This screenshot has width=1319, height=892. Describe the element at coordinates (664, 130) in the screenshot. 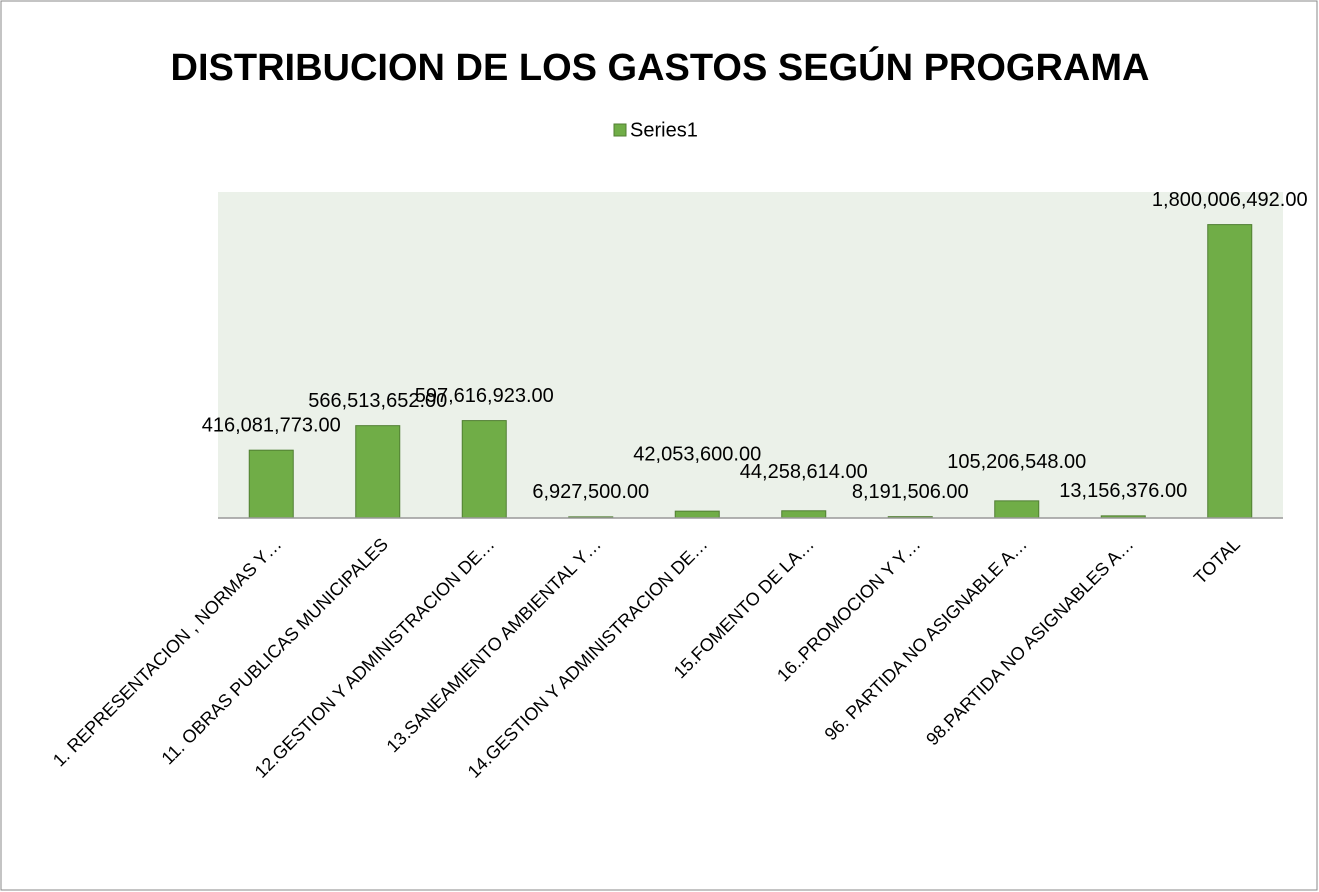

I see `legend-label: Series1` at that location.